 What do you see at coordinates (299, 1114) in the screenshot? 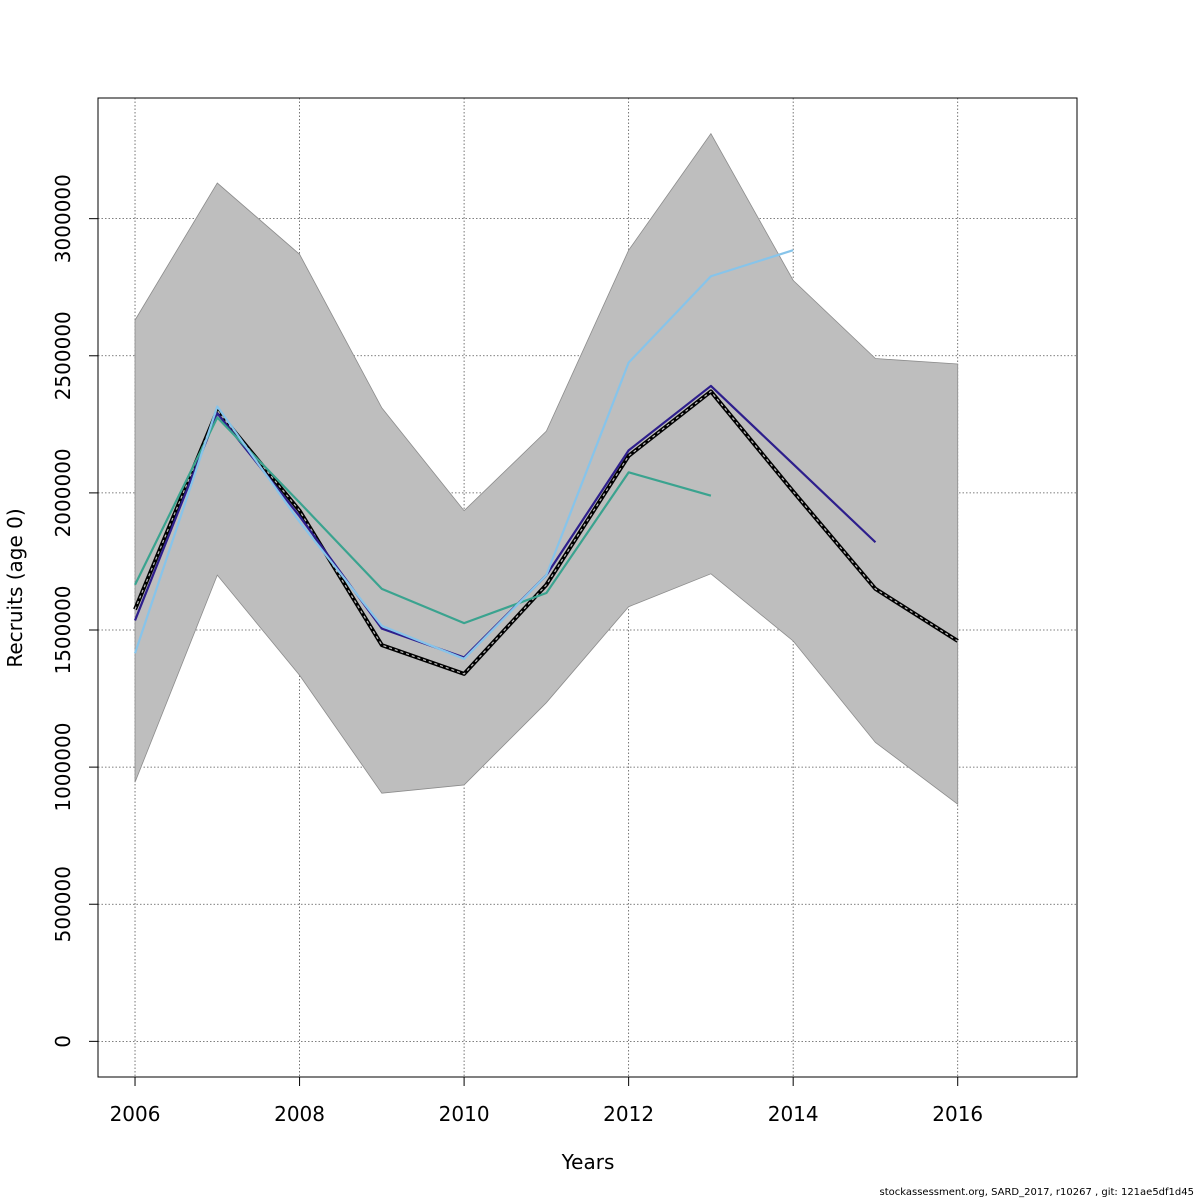
I see `x-tick-label: 2008` at bounding box center [299, 1114].